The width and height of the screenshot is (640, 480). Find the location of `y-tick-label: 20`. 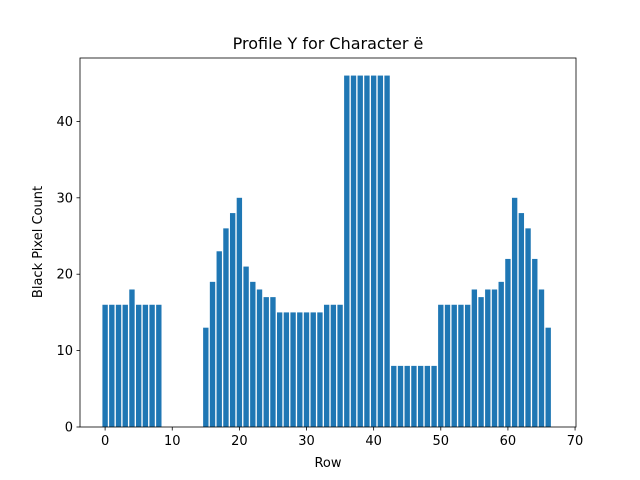

y-tick-label: 20 is located at coordinates (64, 275).